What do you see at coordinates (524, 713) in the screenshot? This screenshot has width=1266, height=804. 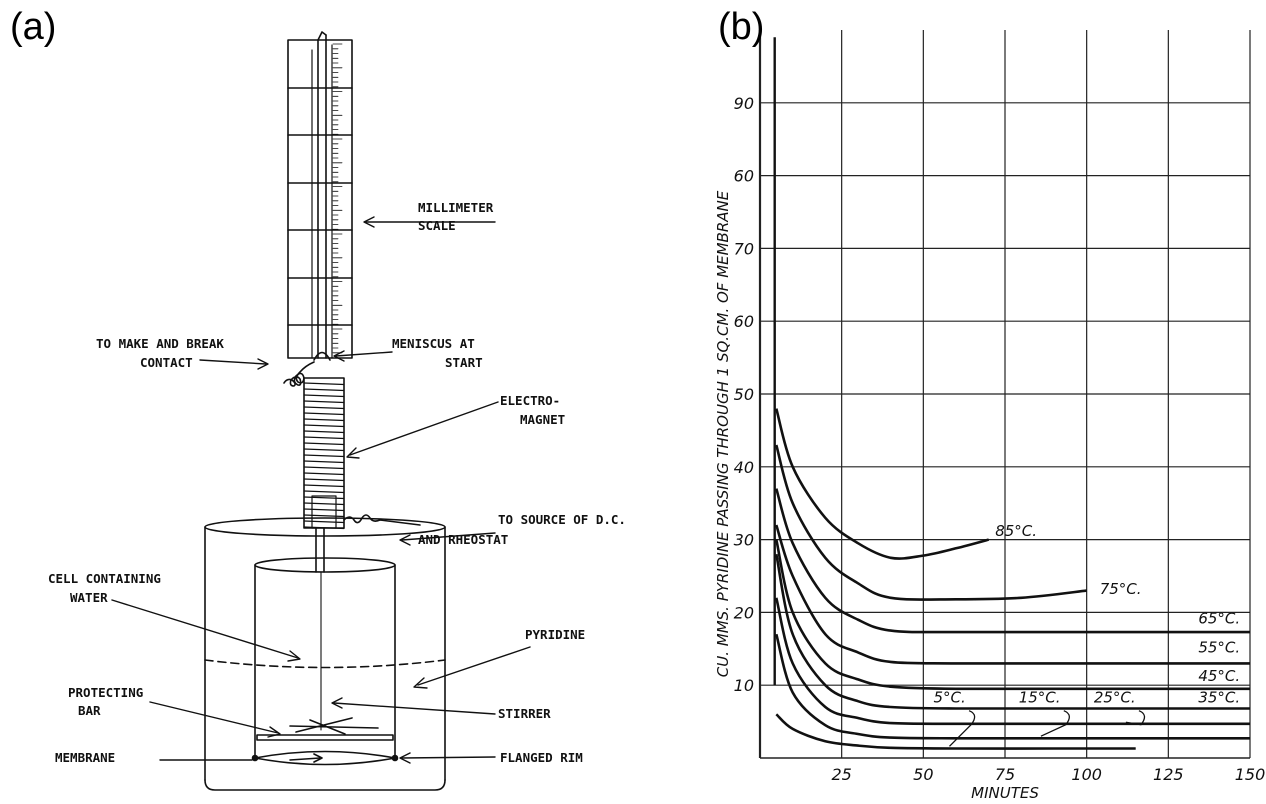 I see `label-stirrer: STIRRER` at bounding box center [524, 713].